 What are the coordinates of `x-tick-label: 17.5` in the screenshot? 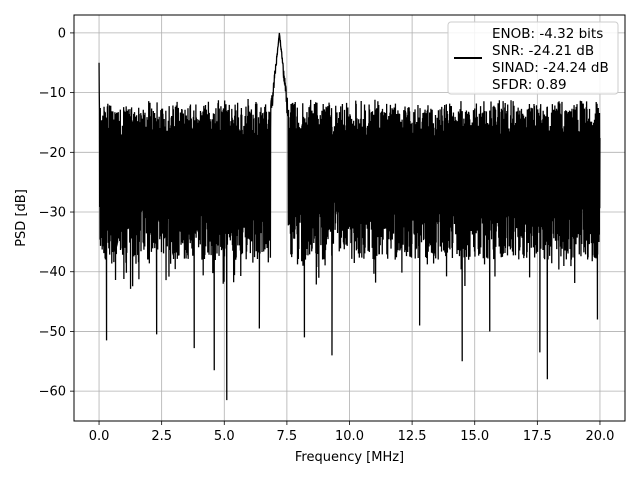 It's located at (537, 436).